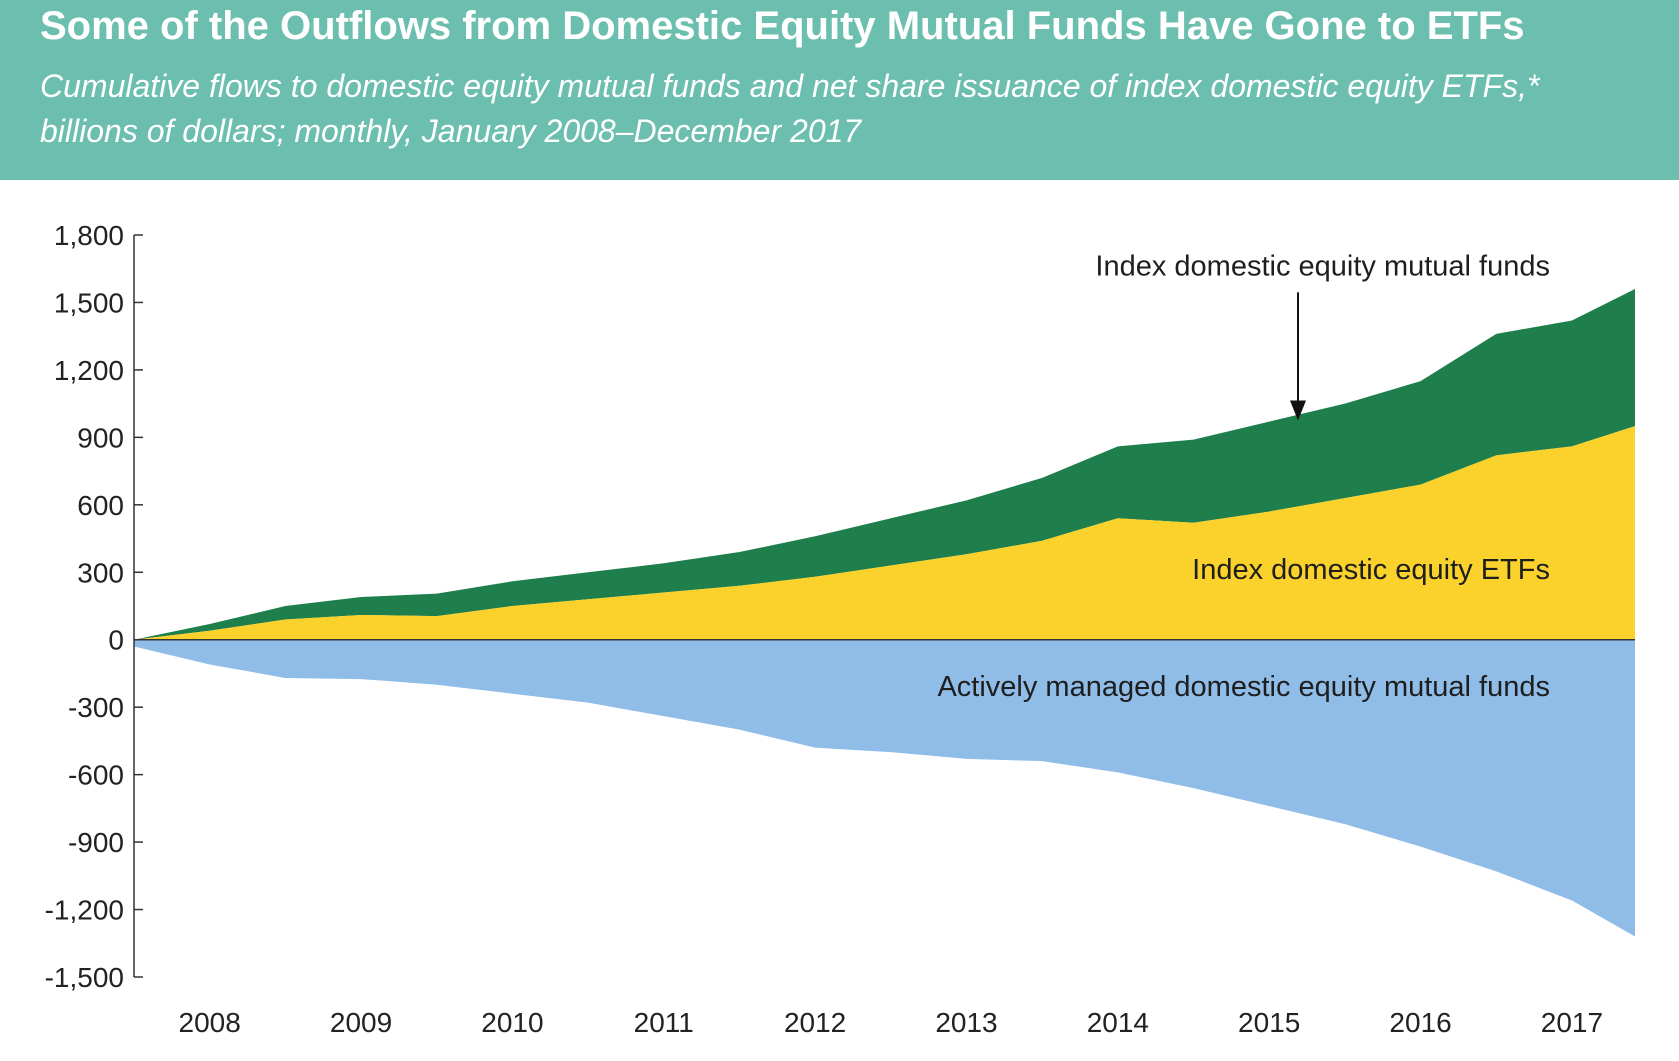 This screenshot has width=1679, height=1061. I want to click on y-tick-label: 900, so click(100, 437).